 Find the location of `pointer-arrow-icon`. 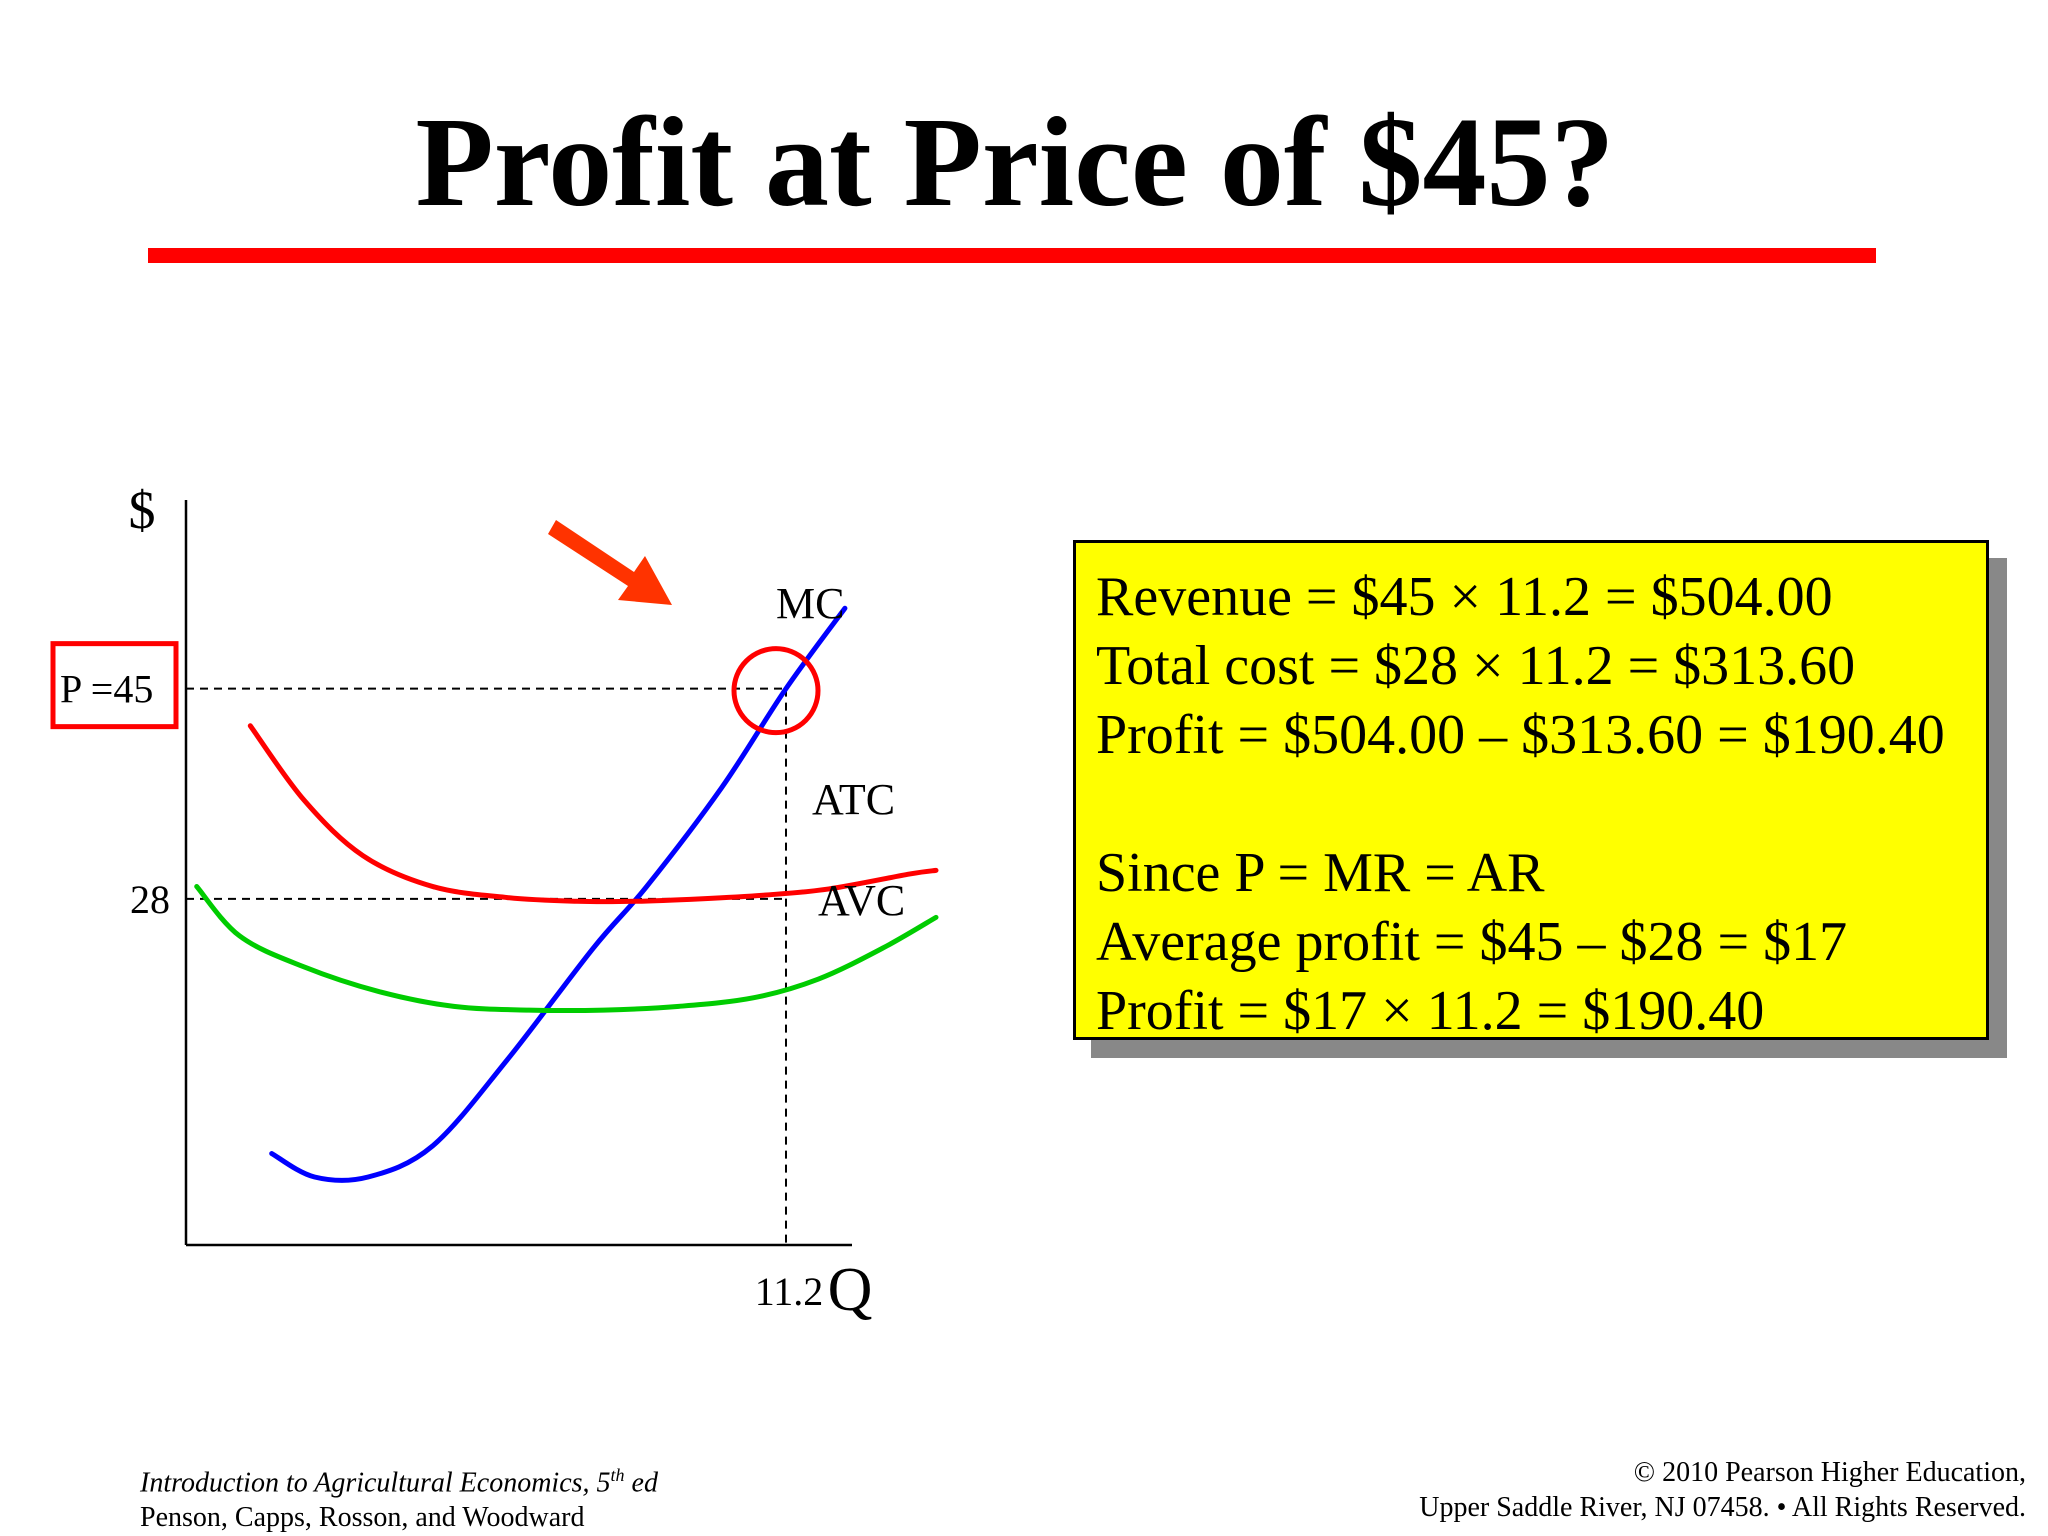

pointer-arrow-icon is located at coordinates (610, 562).